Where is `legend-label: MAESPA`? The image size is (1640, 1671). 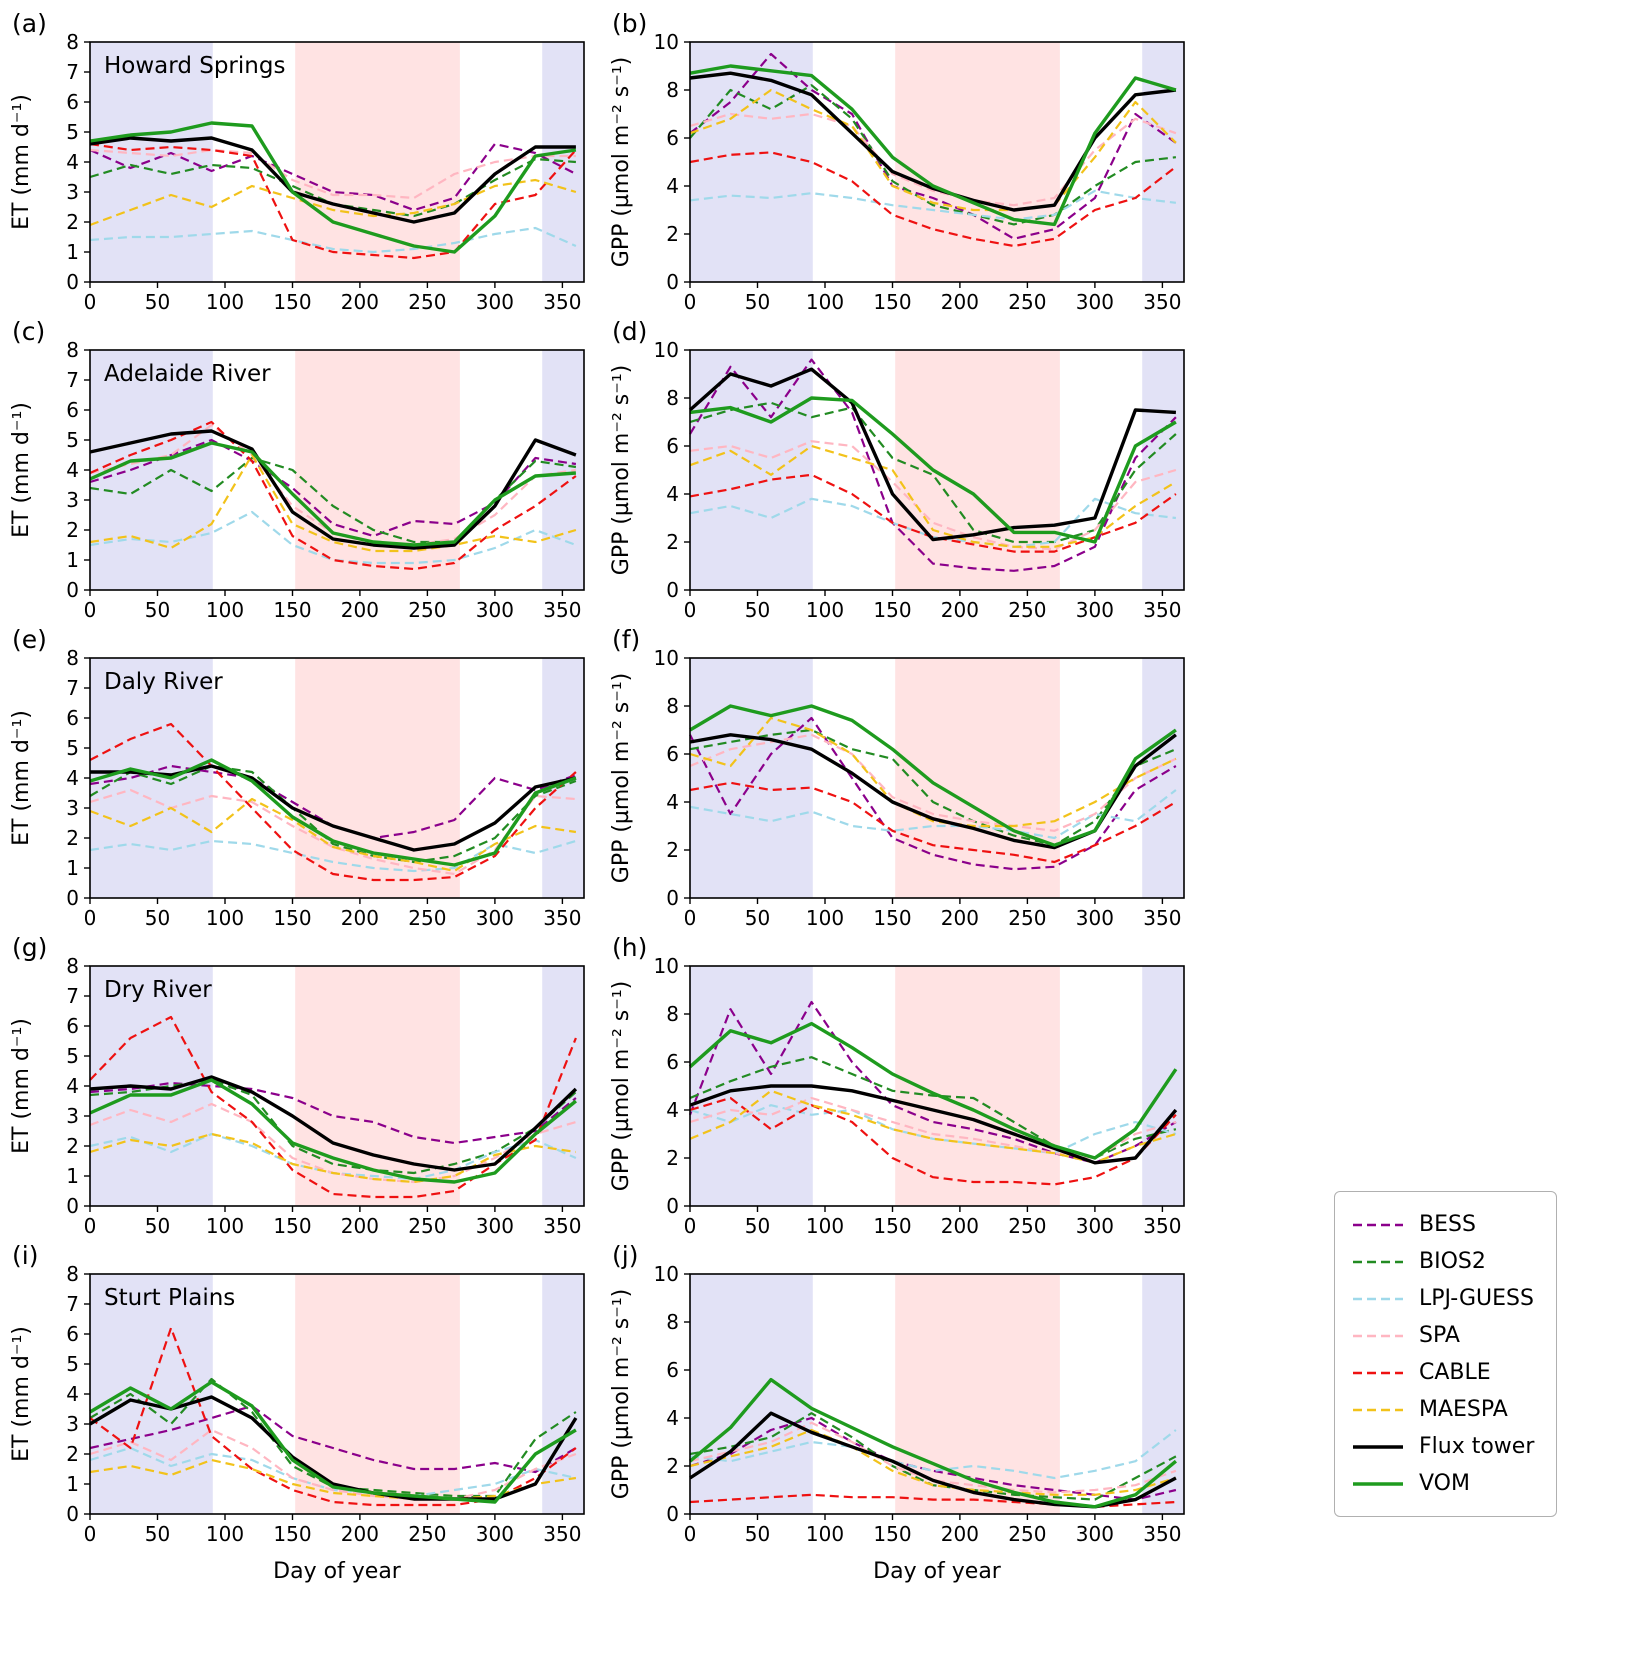 legend-label: MAESPA is located at coordinates (1463, 1409).